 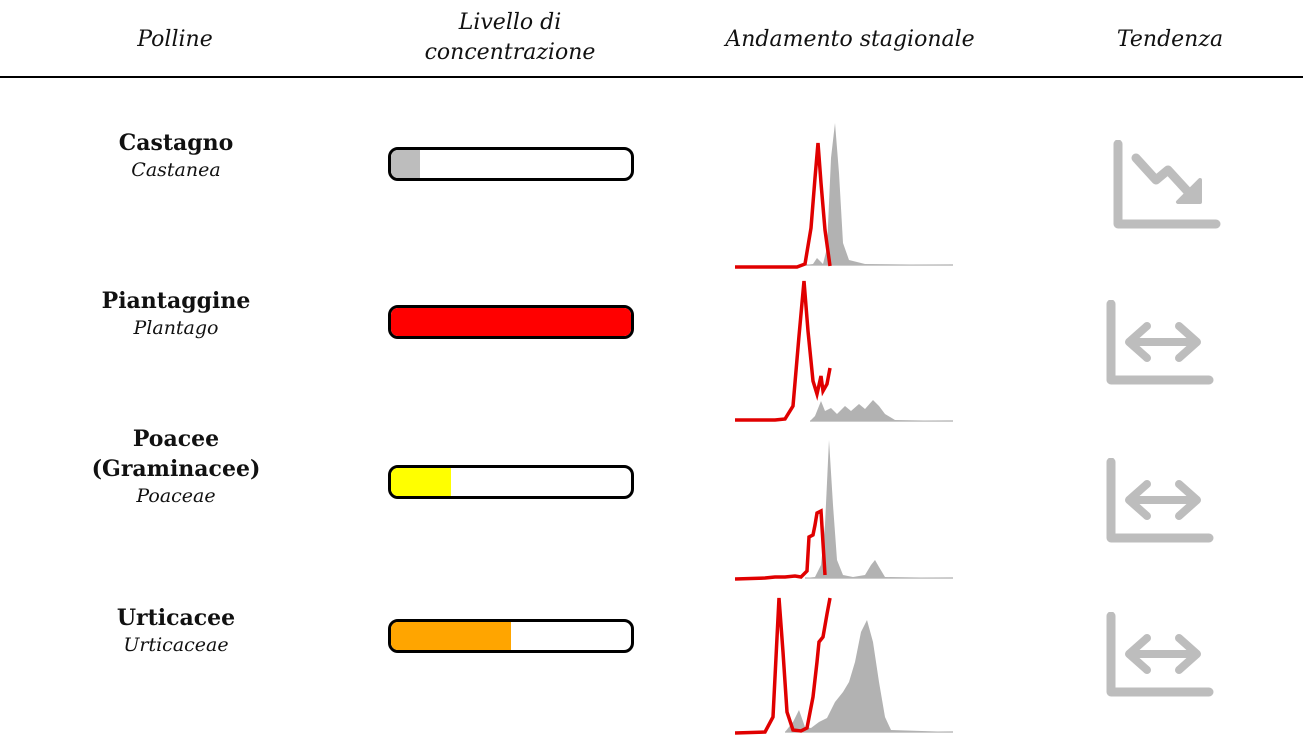 What do you see at coordinates (175, 39) in the screenshot?
I see `header-pollen: Polline` at bounding box center [175, 39].